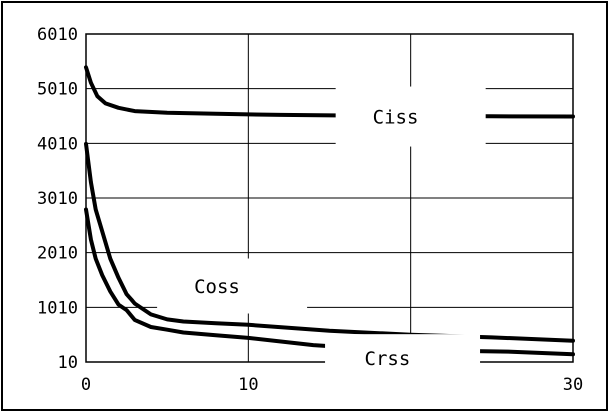 The image size is (609, 417). I want to click on series-label-bg-ciss, so click(410, 116).